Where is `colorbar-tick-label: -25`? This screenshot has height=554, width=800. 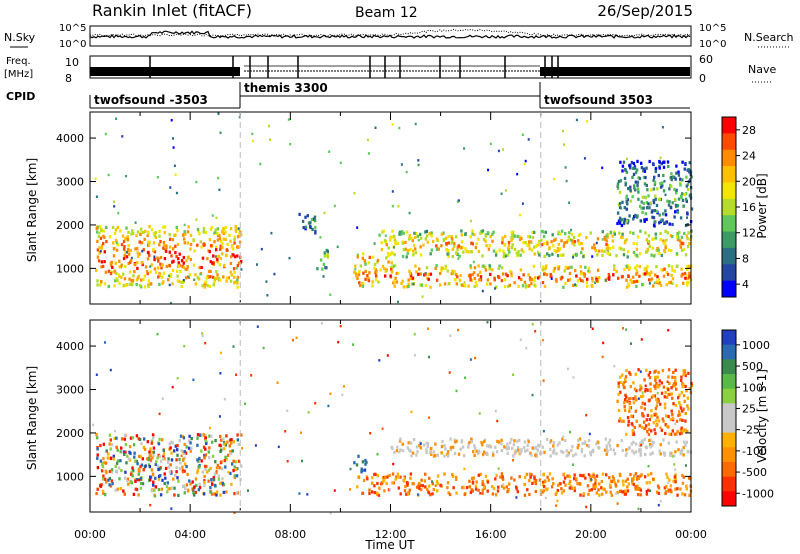
colorbar-tick-label: -25 is located at coordinates (751, 430).